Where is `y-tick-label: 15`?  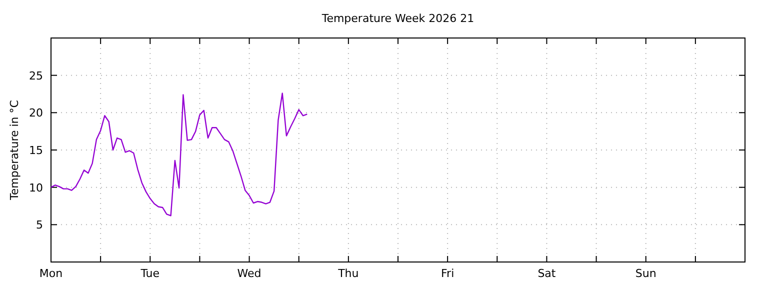 y-tick-label: 15 is located at coordinates (36, 150).